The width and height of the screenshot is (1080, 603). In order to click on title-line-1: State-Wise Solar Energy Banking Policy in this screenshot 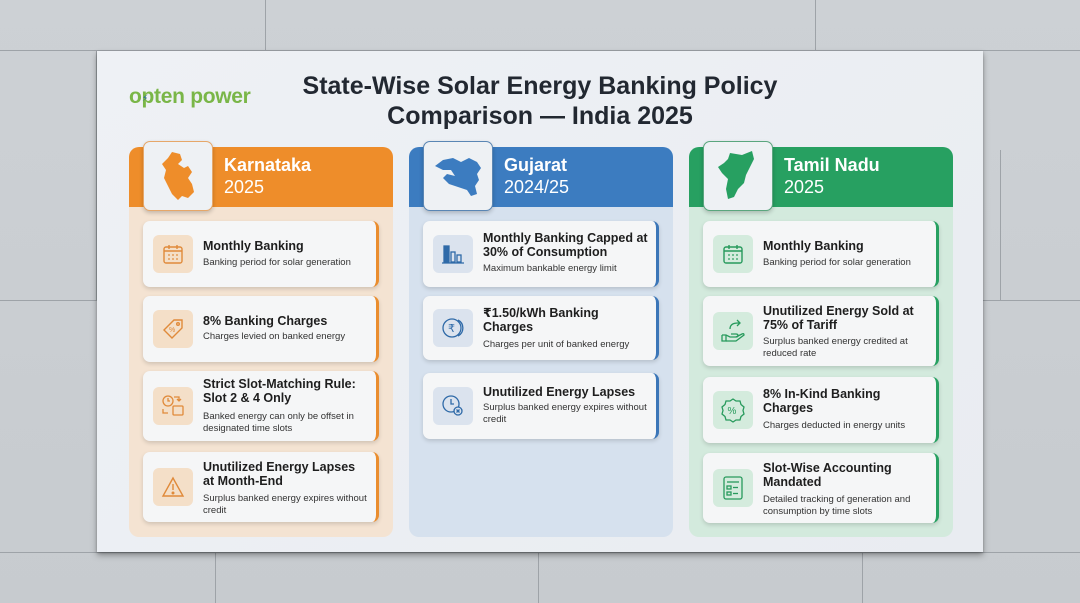, I will do `click(540, 86)`.